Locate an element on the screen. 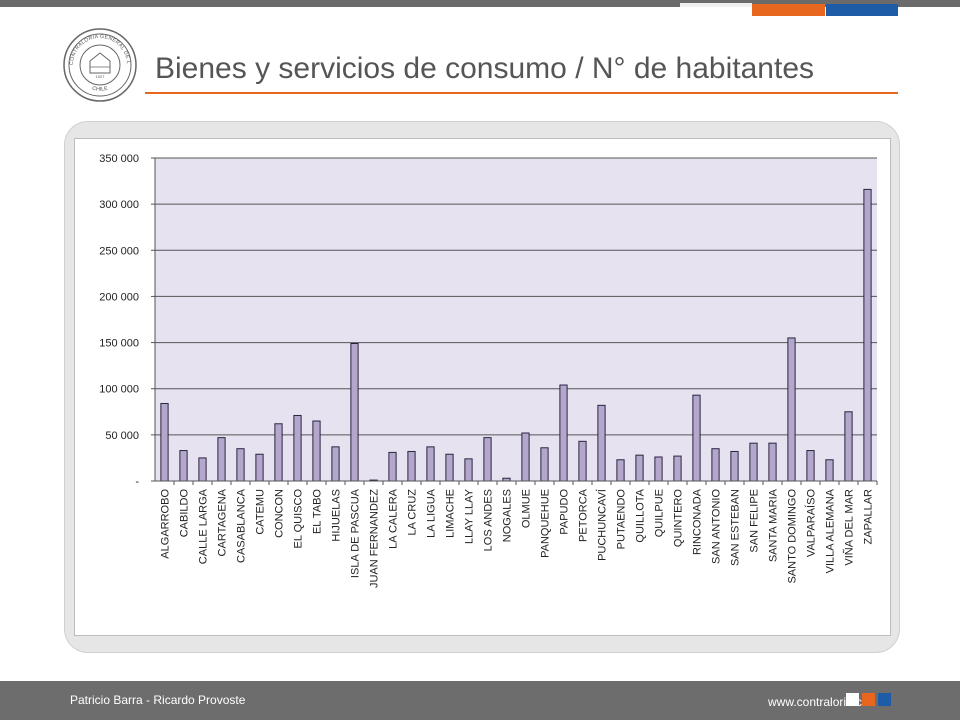 This screenshot has width=960, height=720. x-tick-label: OLMUE is located at coordinates (527, 508).